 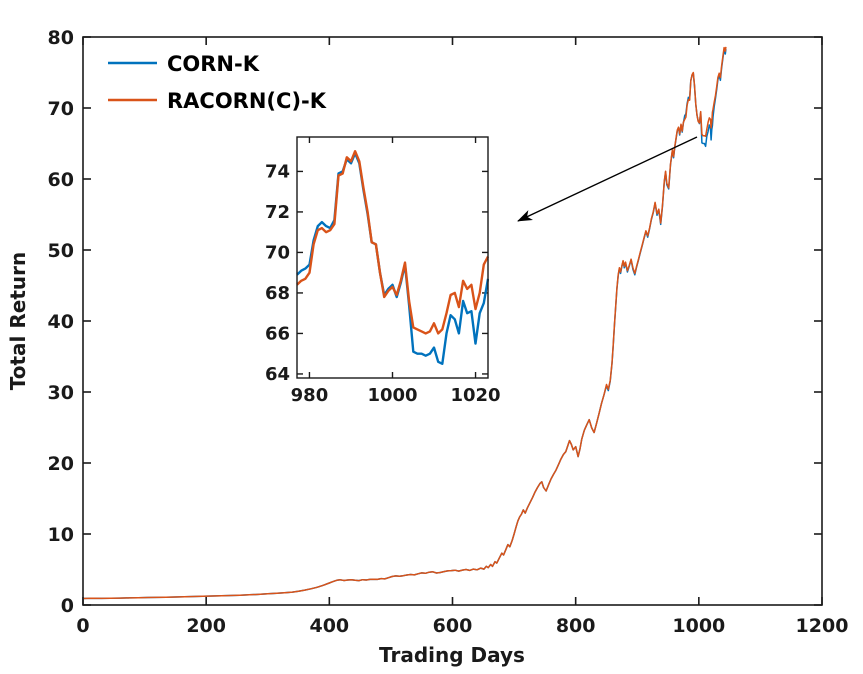 What do you see at coordinates (329, 626) in the screenshot?
I see `x-tick-label: 400` at bounding box center [329, 626].